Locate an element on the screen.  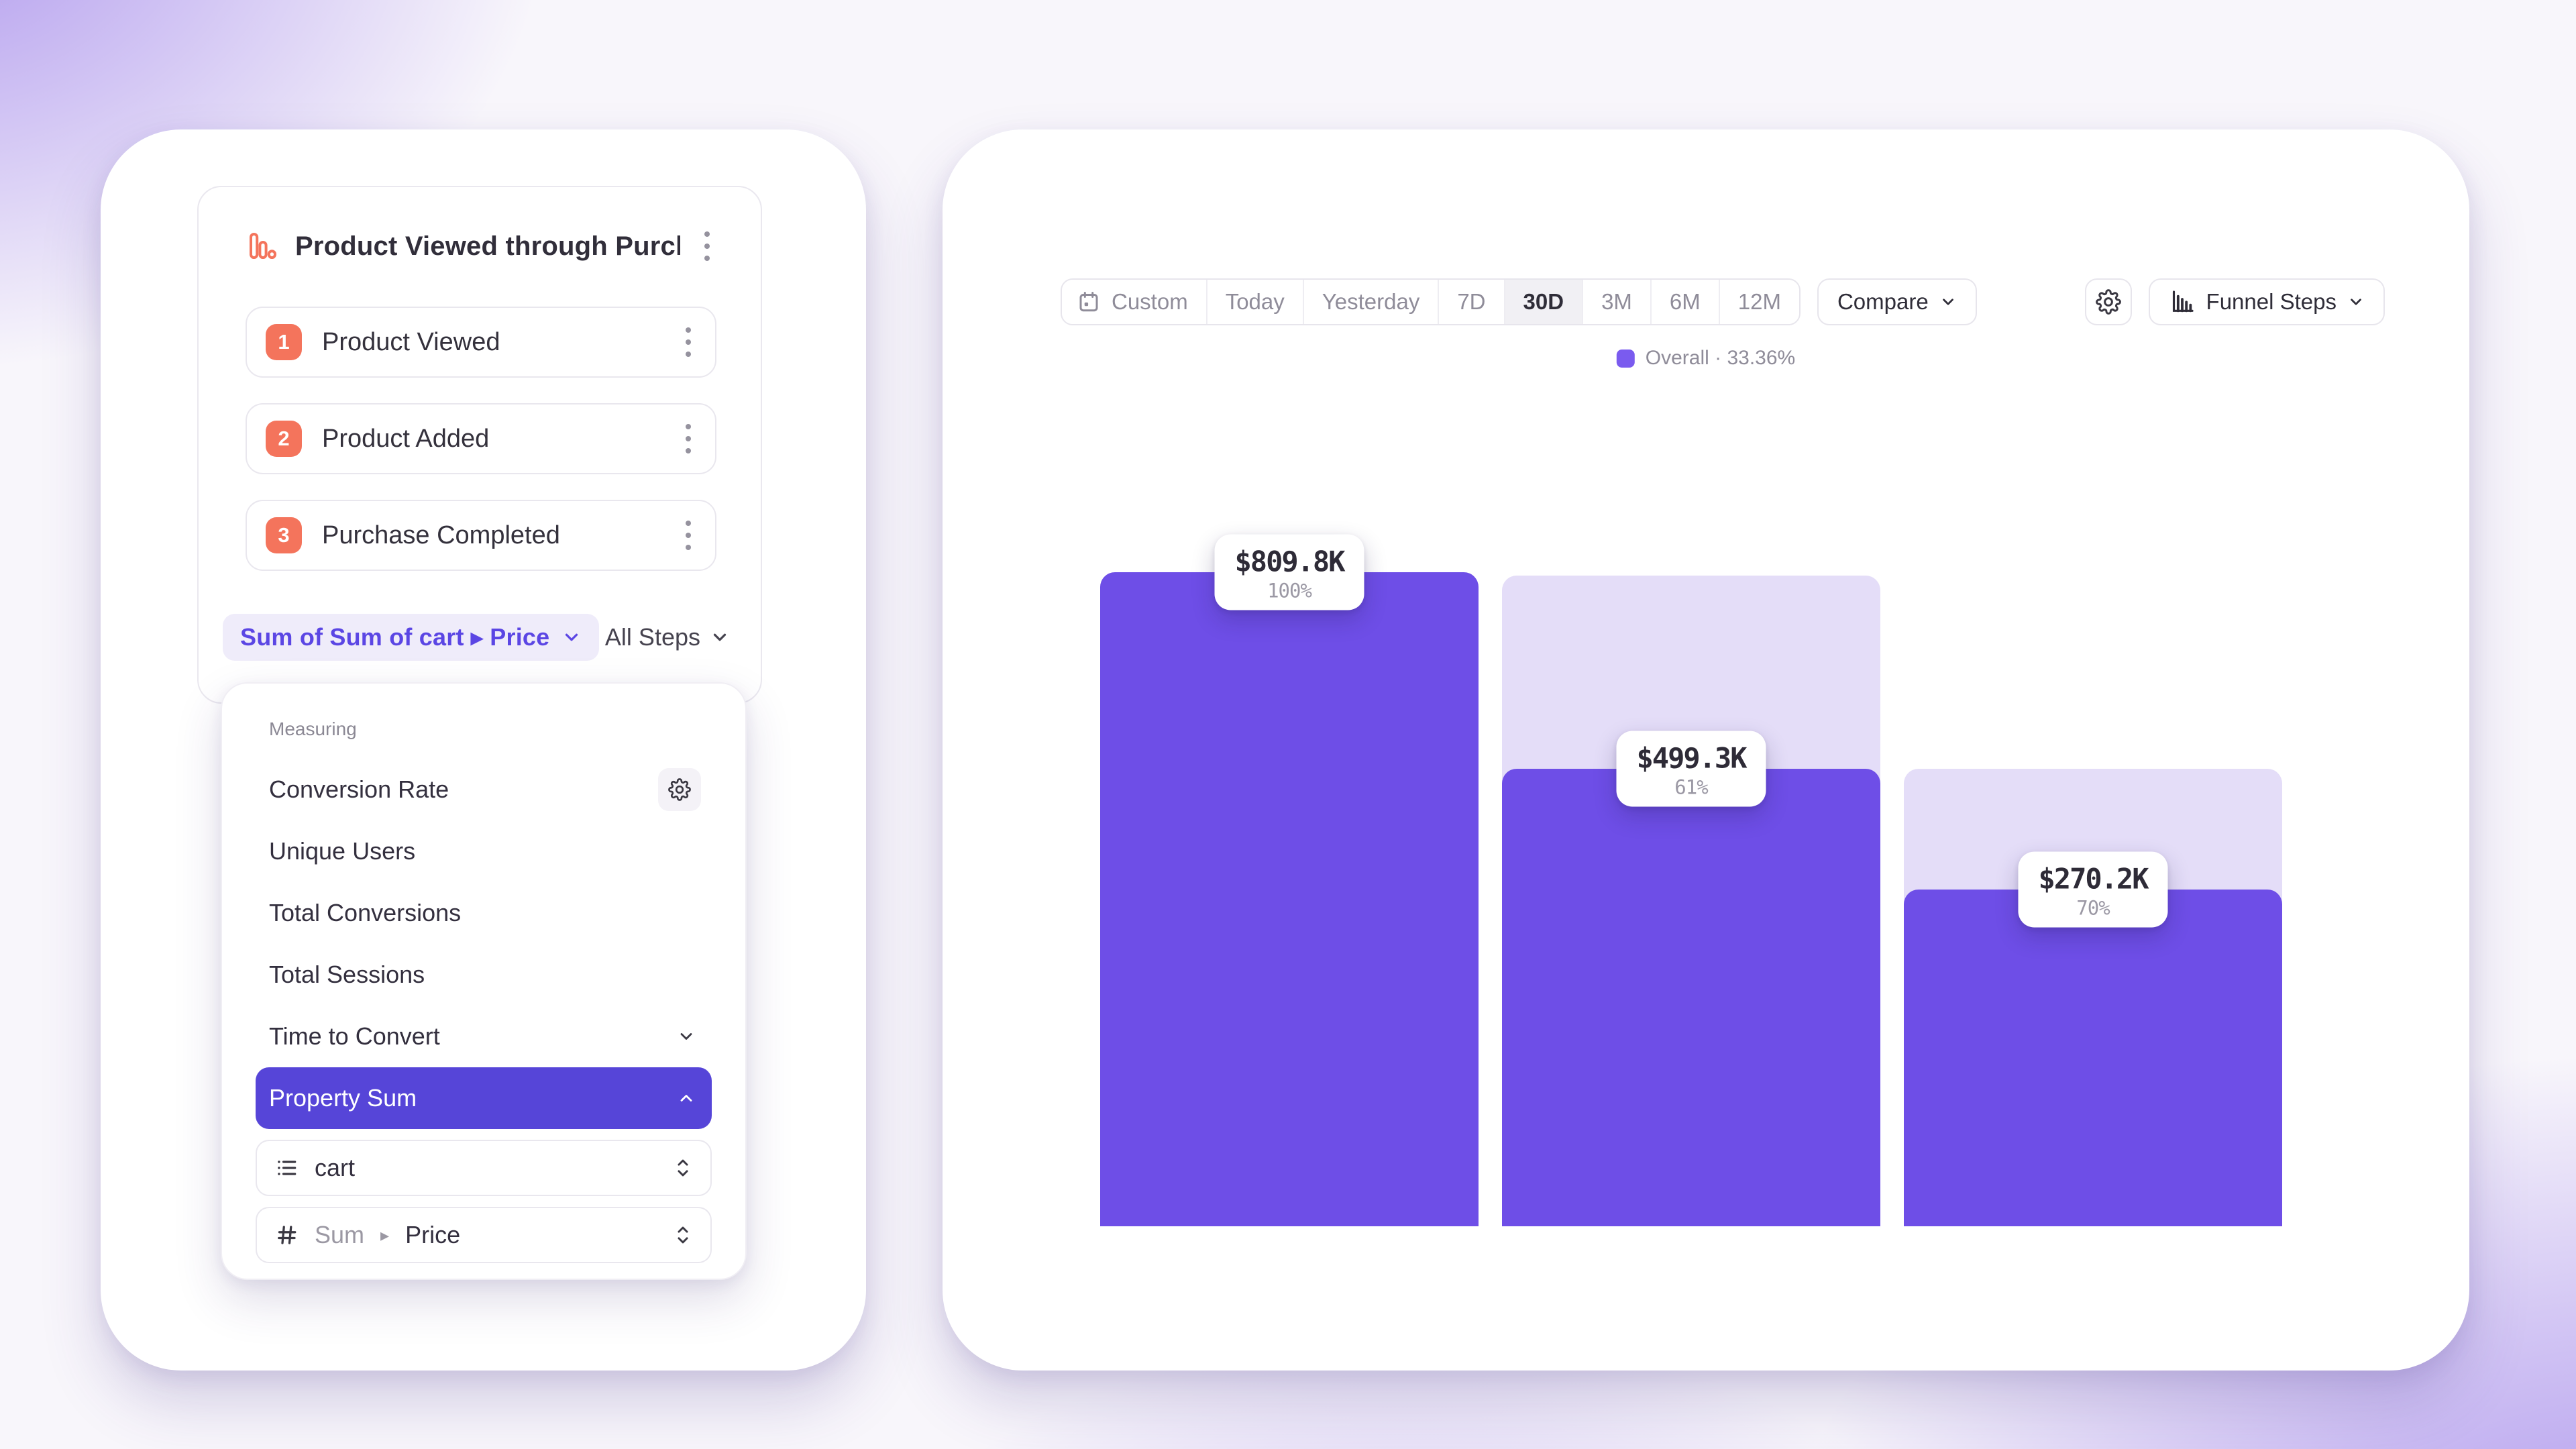
menu-item-conversion-rate: Conversion Rate is located at coordinates (484, 789).